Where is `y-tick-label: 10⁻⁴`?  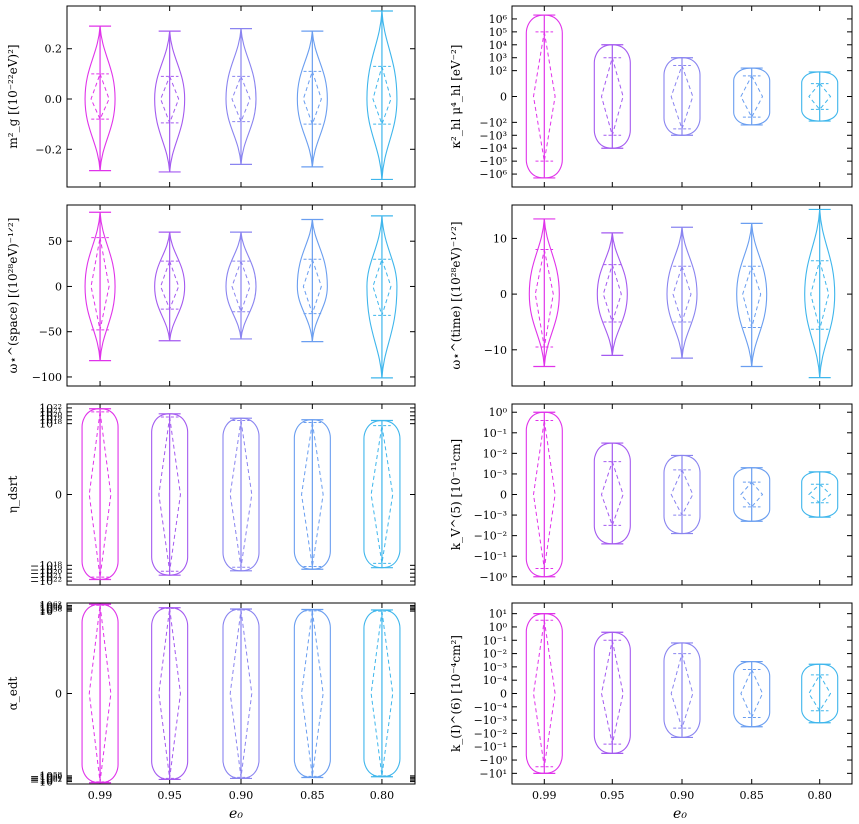 y-tick-label: 10⁻⁴ is located at coordinates (495, 680).